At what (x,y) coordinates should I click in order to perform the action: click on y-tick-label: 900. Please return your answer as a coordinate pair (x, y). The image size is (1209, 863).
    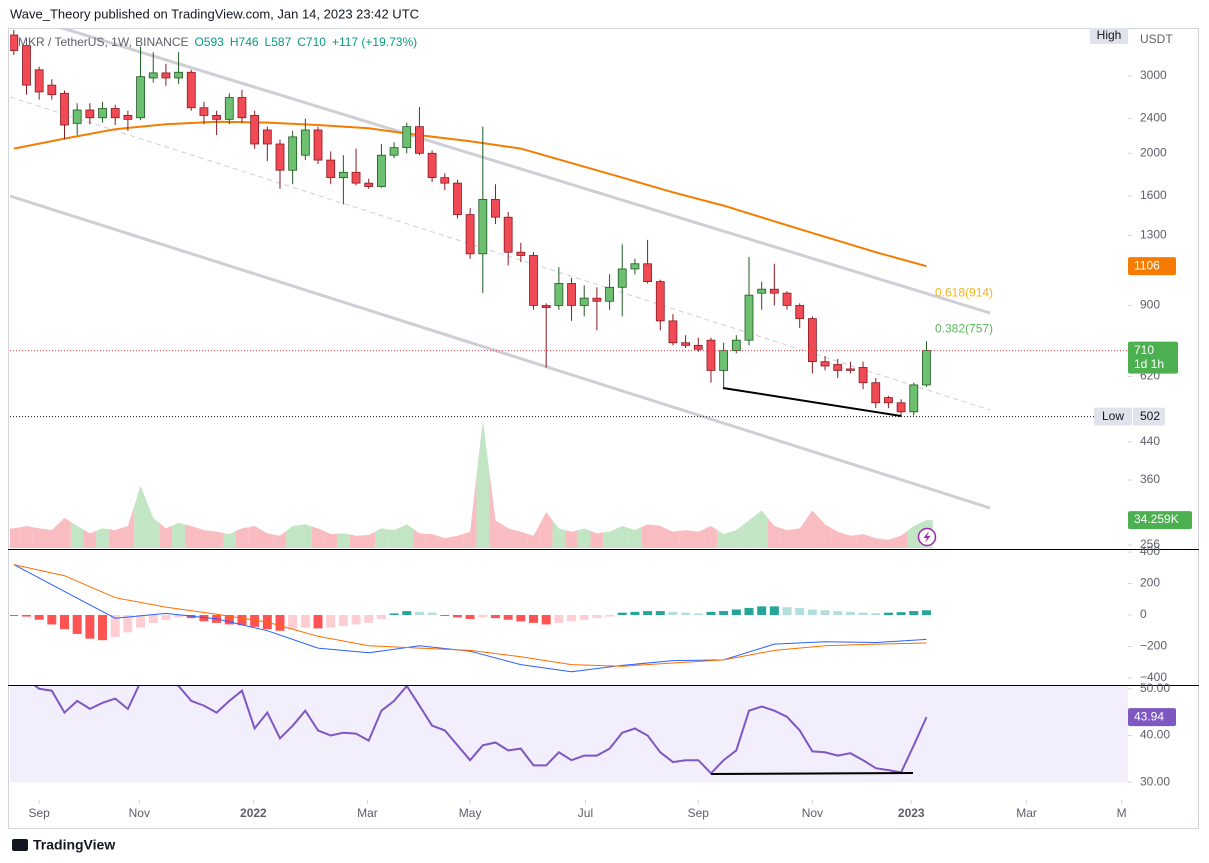
    Looking at the image, I should click on (1150, 305).